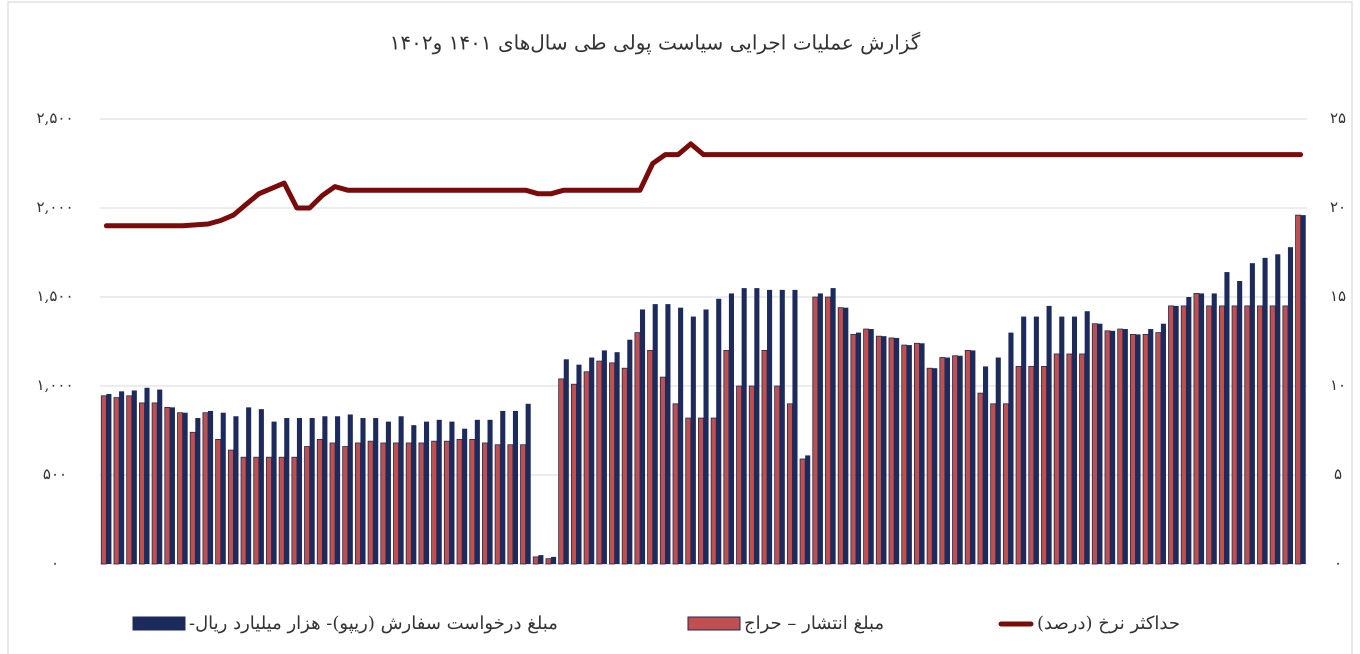 The image size is (1360, 654). Describe the element at coordinates (55, 207) in the screenshot. I see `y-tick-label: ۲,۰۰۰` at that location.